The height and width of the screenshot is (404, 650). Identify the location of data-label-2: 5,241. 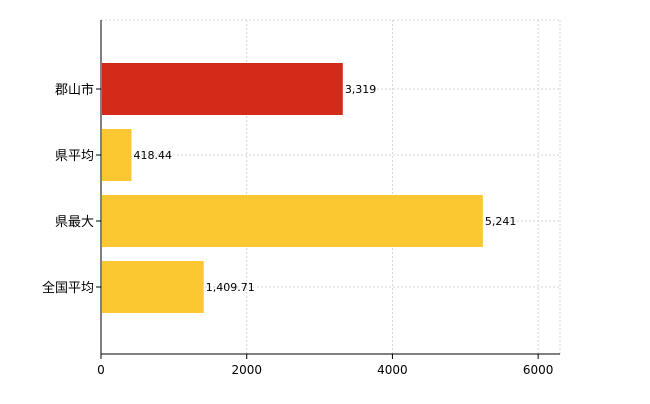
(501, 221).